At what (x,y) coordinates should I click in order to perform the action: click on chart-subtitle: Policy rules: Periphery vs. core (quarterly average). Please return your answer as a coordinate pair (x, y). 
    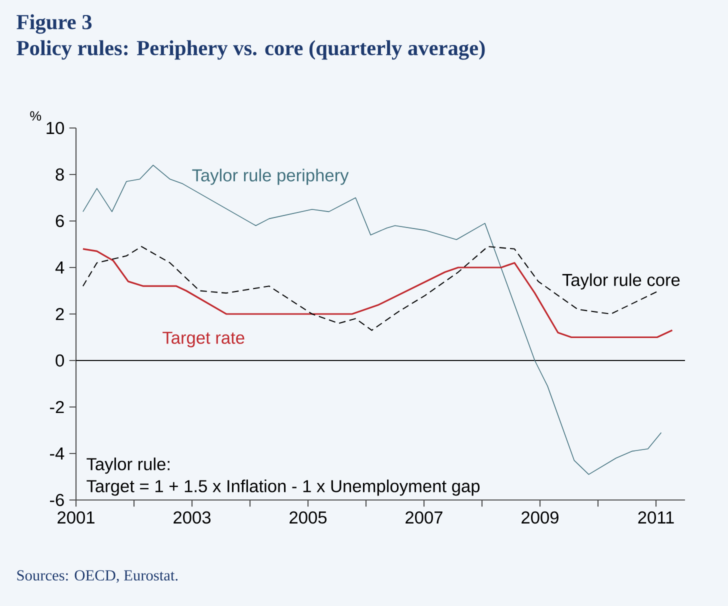
    Looking at the image, I should click on (250, 50).